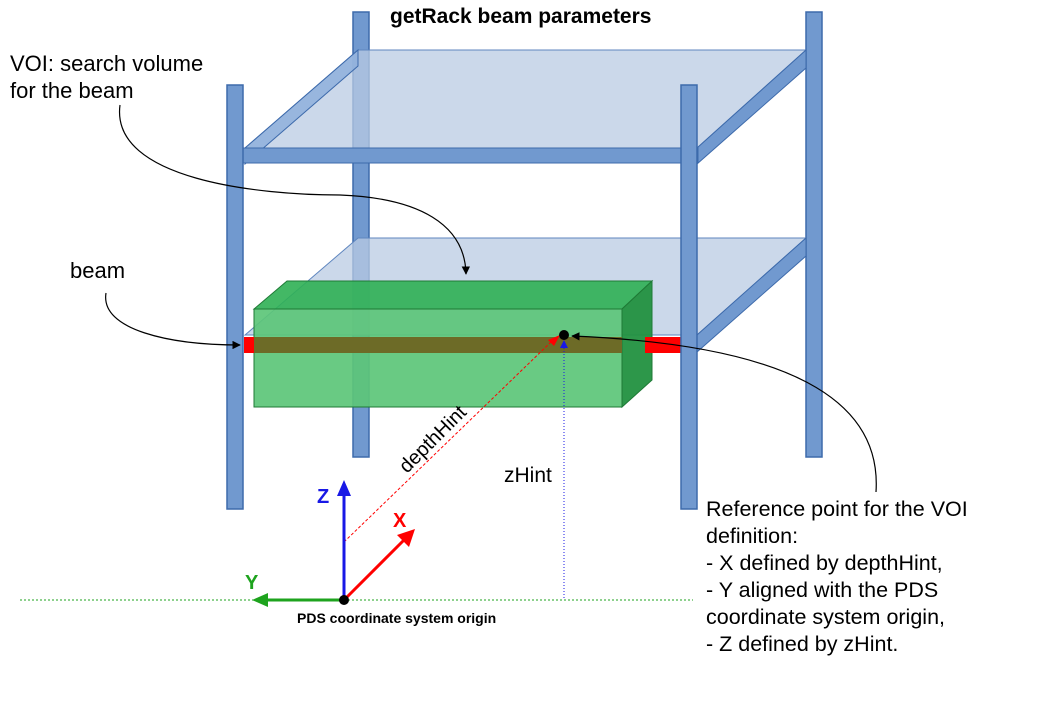 This screenshot has height=717, width=1056. What do you see at coordinates (564, 344) in the screenshot?
I see `z-hint-arrowhead` at bounding box center [564, 344].